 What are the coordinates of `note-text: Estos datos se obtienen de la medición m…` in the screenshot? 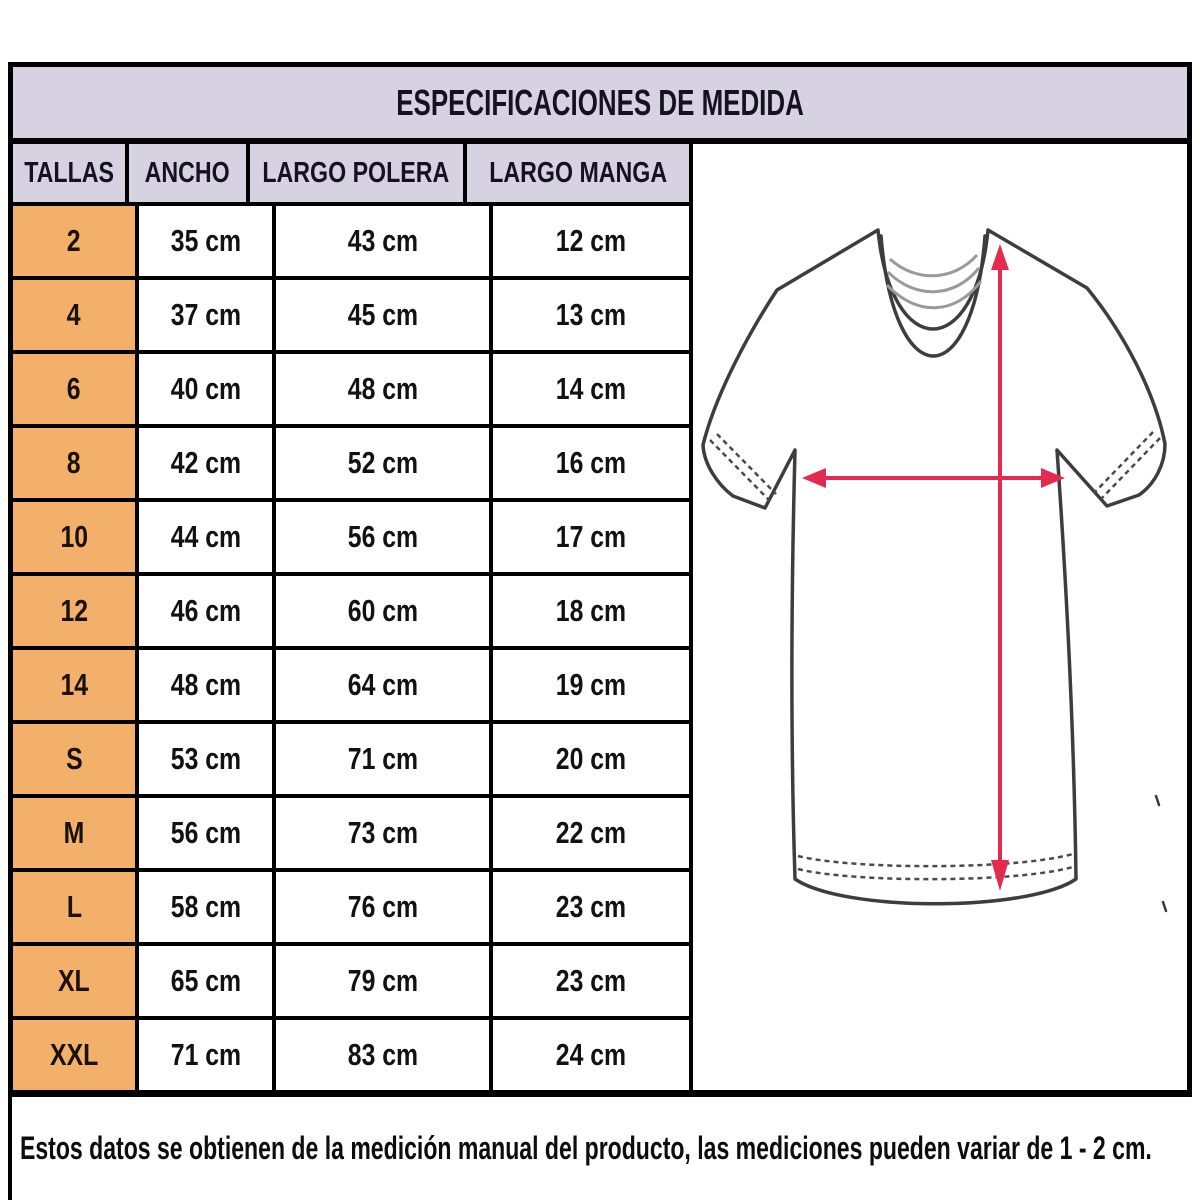 It's located at (586, 1148).